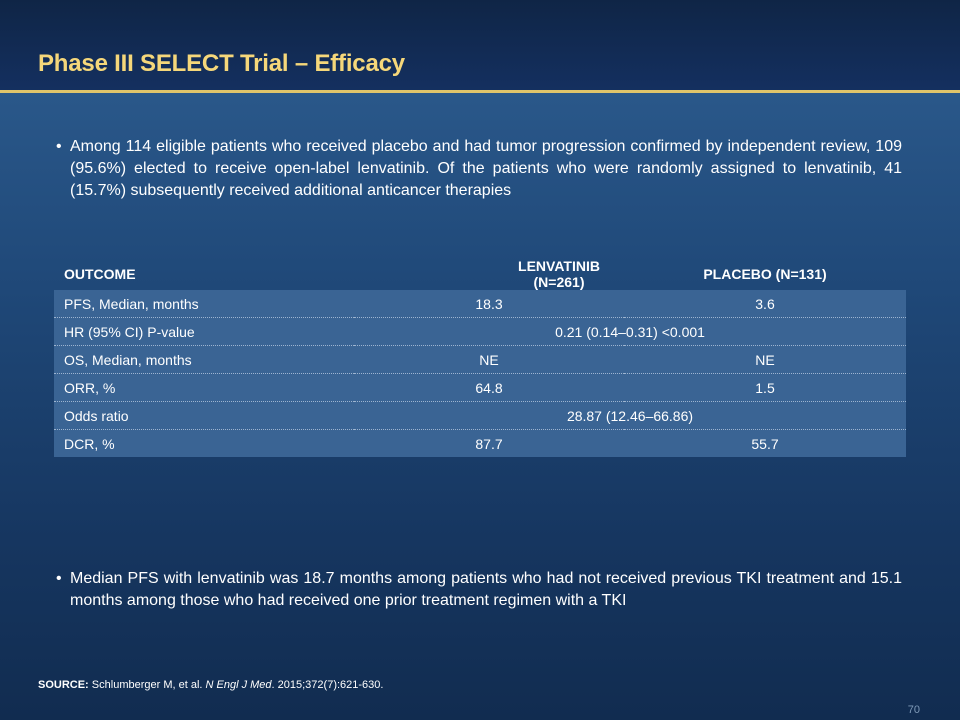  What do you see at coordinates (559, 274) in the screenshot?
I see `header-lenvatinib: LENVATINIB (N=261)` at bounding box center [559, 274].